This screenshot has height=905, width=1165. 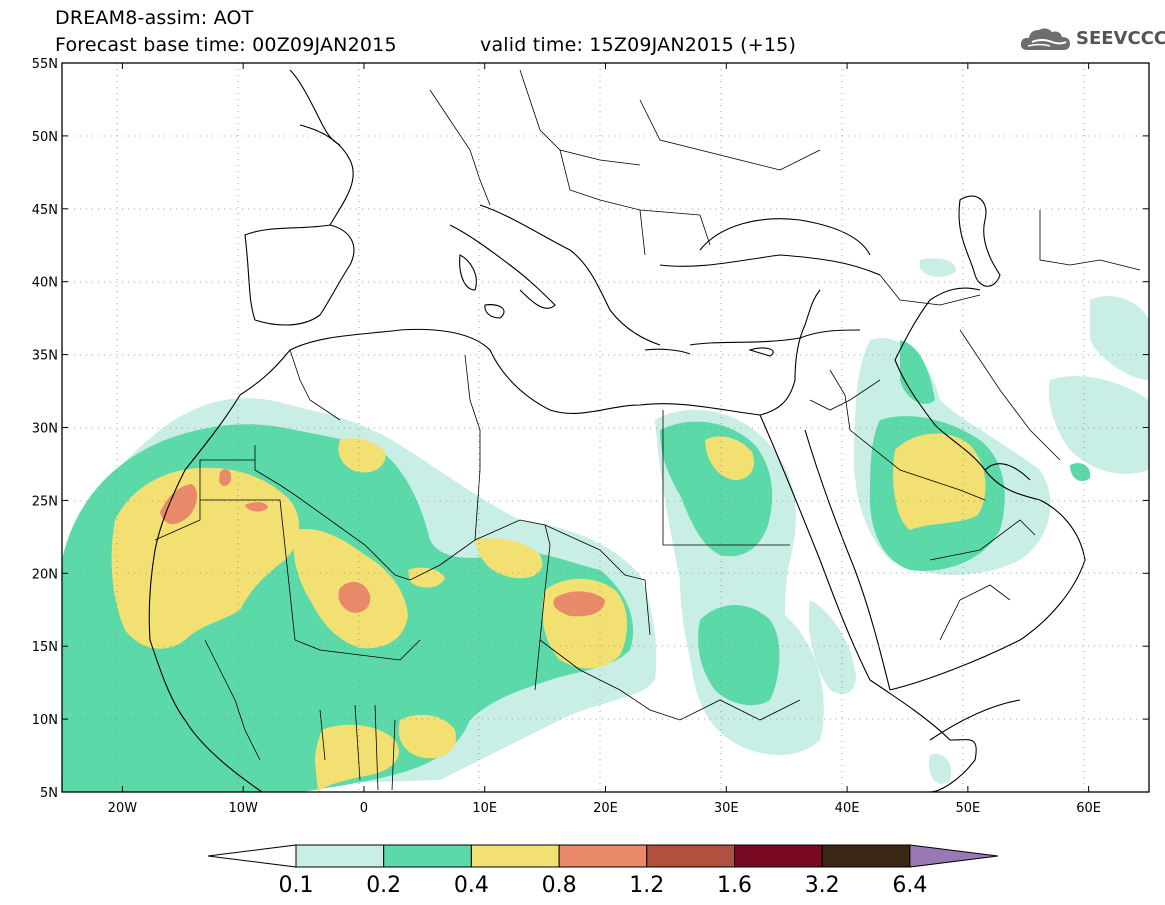 I want to click on lon-tick-label: 30E, so click(x=726, y=808).